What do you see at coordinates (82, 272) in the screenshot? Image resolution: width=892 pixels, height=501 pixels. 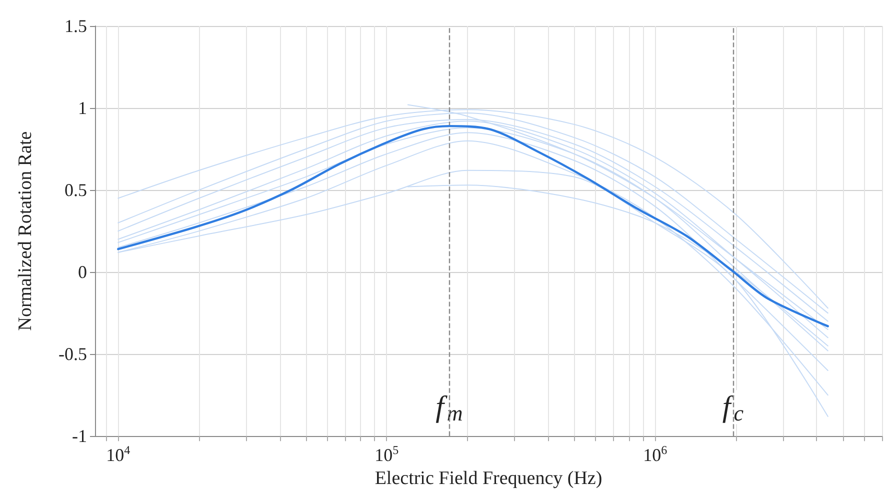 I see `y-tick-label: 0` at bounding box center [82, 272].